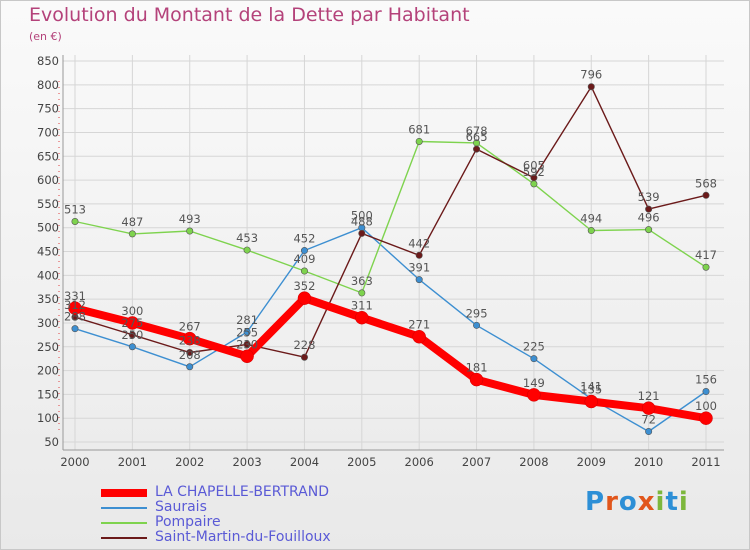 Image resolution: width=750 pixels, height=550 pixels. I want to click on data-label: 494, so click(591, 219).